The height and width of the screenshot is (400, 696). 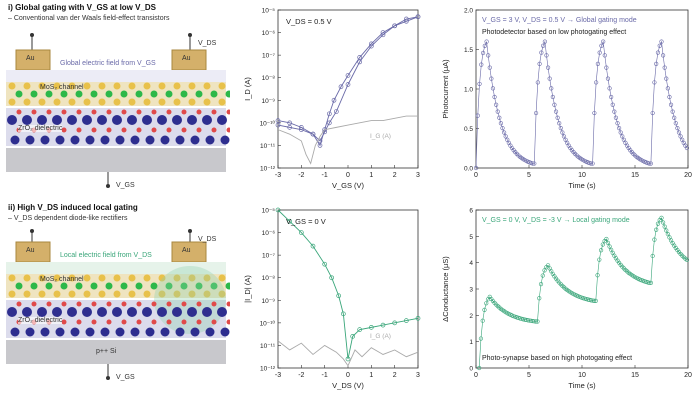 I want to click on y-tick-label: 0, so click(x=471, y=369).